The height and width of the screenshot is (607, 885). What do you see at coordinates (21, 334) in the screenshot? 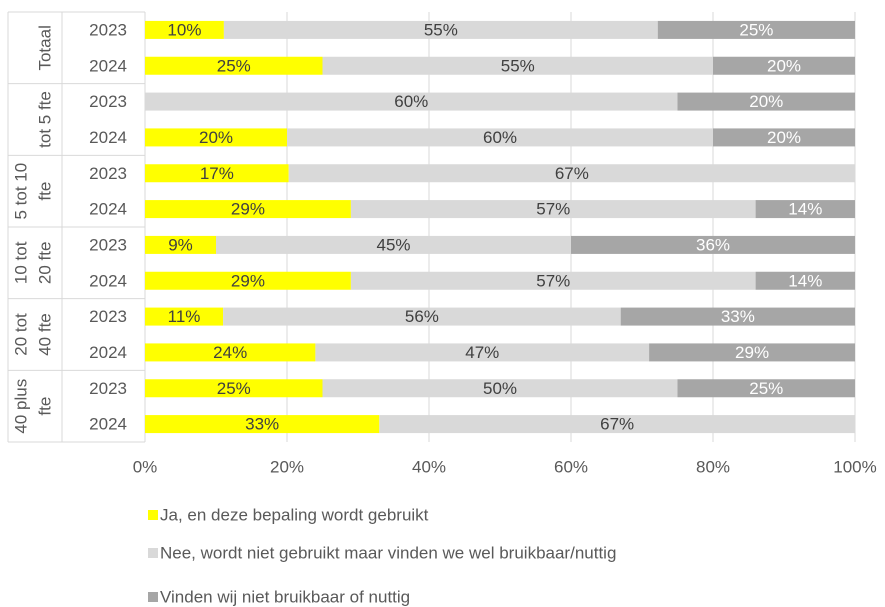
I see `group-label: 20 tot` at bounding box center [21, 334].